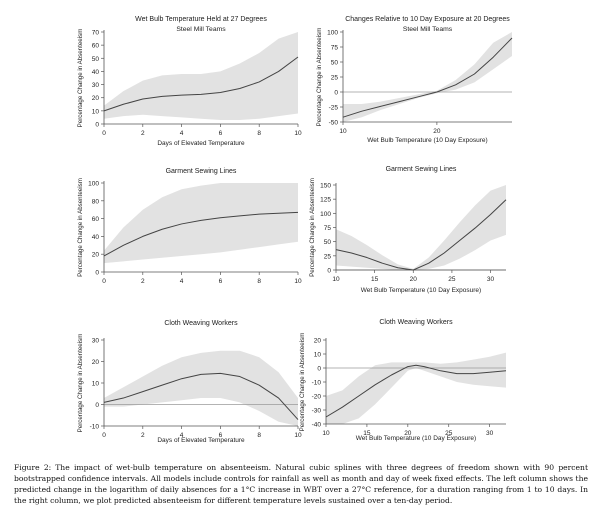 This screenshot has width=600, height=517. I want to click on figure-caption-label: Figure 2:, so click(33, 467).